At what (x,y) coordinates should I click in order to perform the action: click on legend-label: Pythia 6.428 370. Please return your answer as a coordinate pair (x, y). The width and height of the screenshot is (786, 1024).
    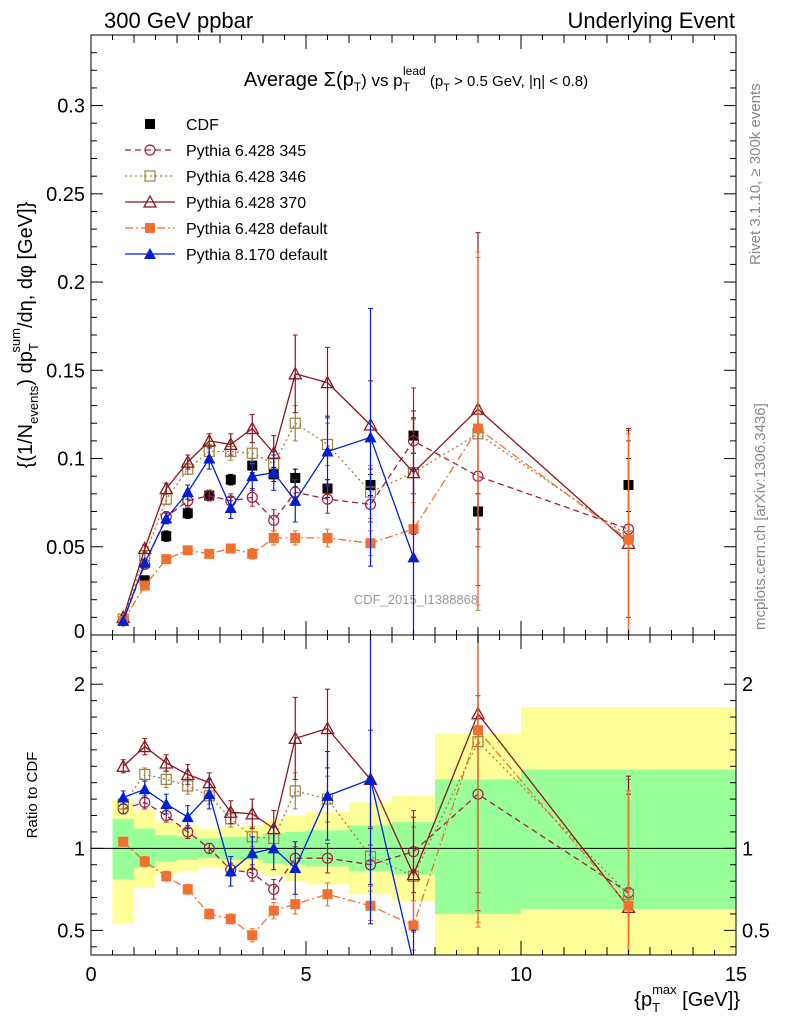
    Looking at the image, I should click on (246, 203).